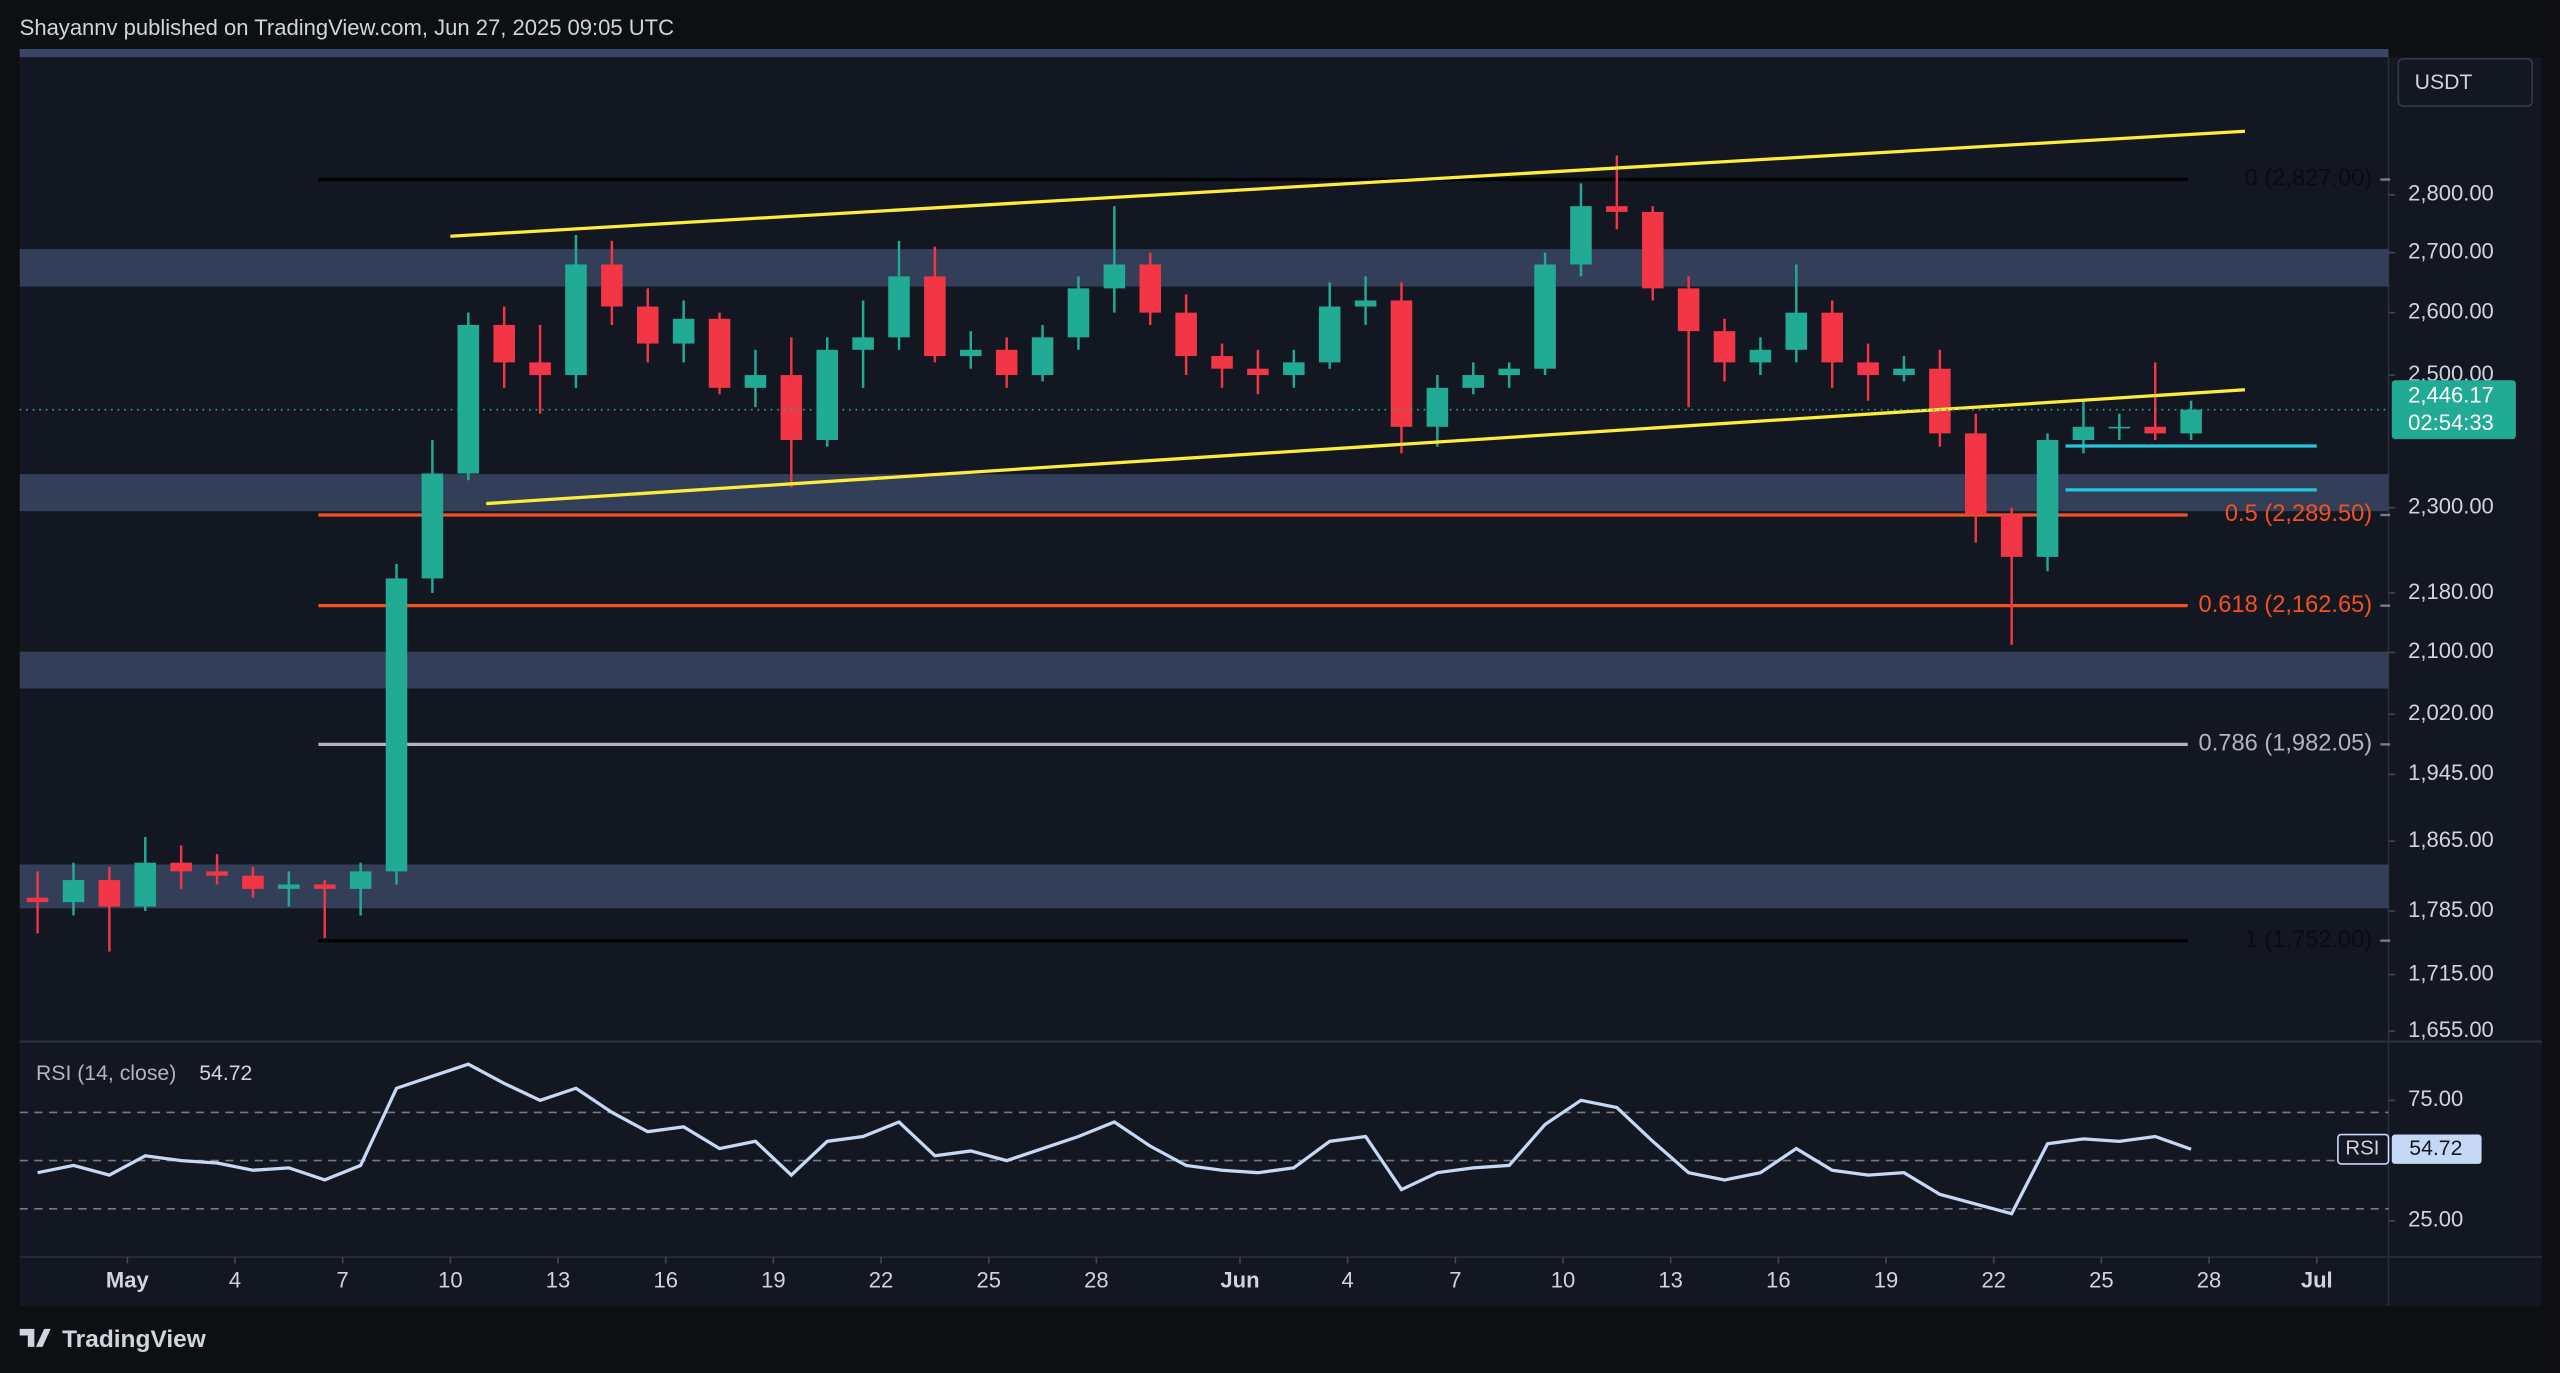 Image resolution: width=2560 pixels, height=1373 pixels. I want to click on rsi-line, so click(1114, 1139).